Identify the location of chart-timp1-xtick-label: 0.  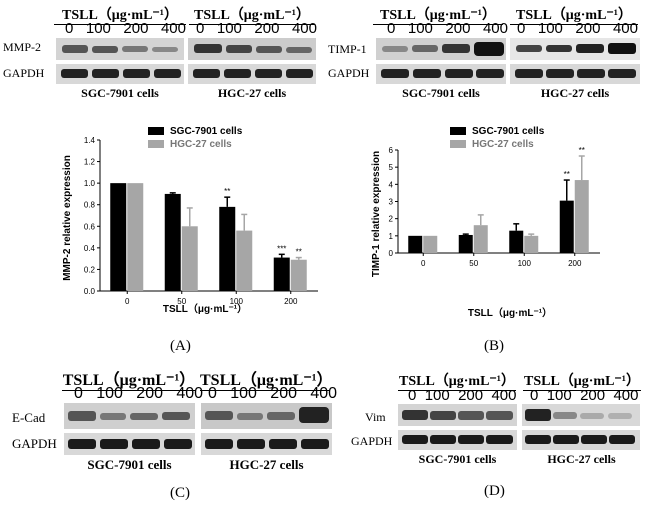
(423, 263).